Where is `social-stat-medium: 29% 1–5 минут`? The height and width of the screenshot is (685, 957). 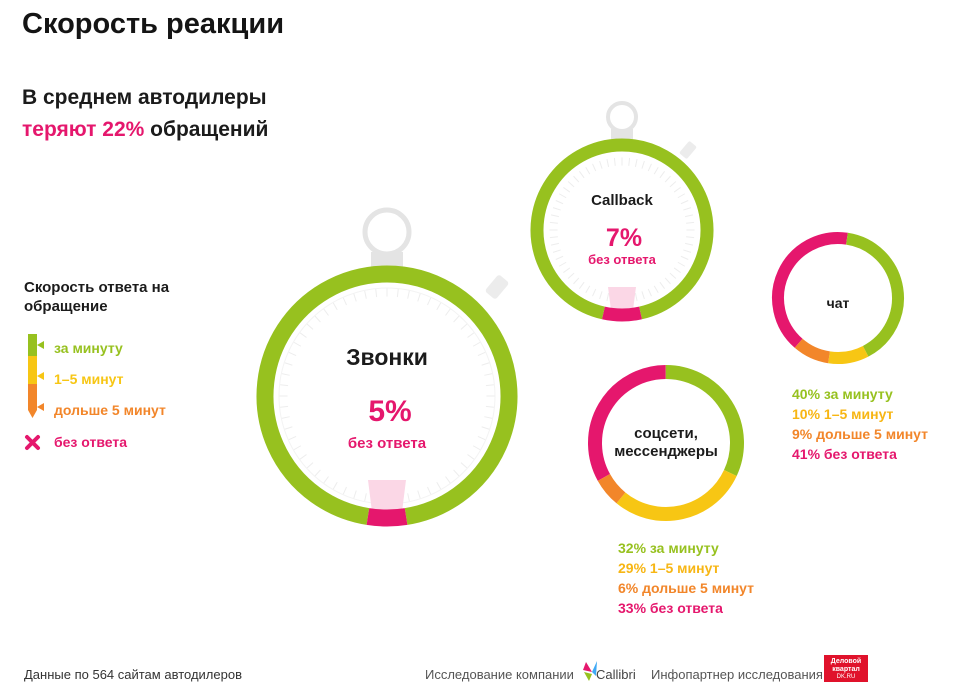 social-stat-medium: 29% 1–5 минут is located at coordinates (669, 568).